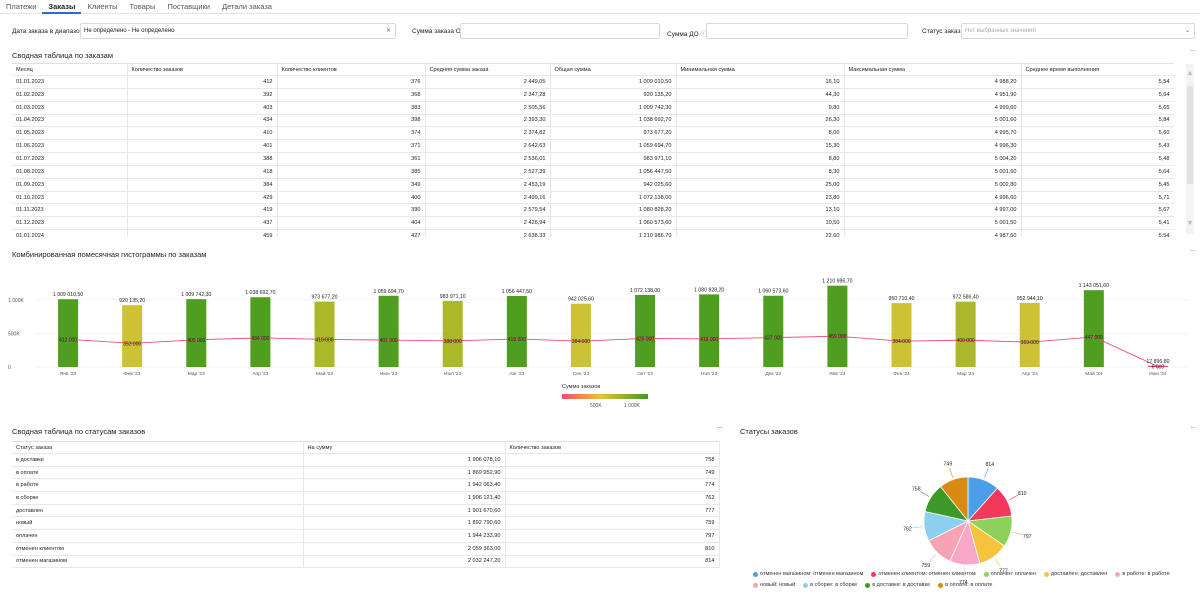  I want to click on legend-item: отменен клиентом, so click(923, 574).